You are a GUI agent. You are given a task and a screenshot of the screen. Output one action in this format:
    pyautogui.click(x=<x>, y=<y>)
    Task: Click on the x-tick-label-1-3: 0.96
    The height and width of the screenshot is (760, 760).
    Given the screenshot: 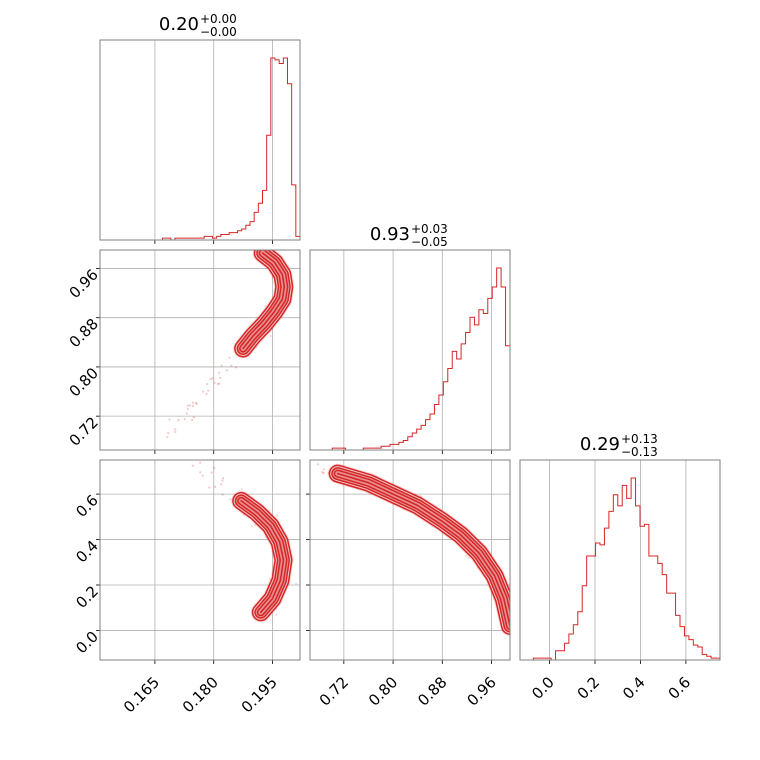 What is the action you would take?
    pyautogui.click(x=481, y=691)
    